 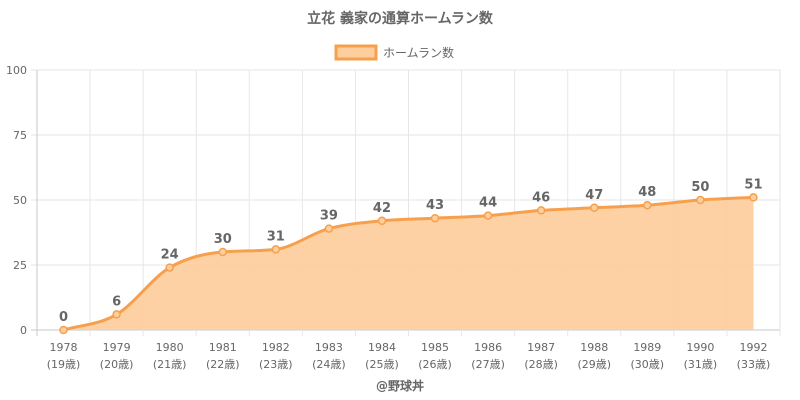 What do you see at coordinates (223, 347) in the screenshot?
I see `x-tick-label: 1981` at bounding box center [223, 347].